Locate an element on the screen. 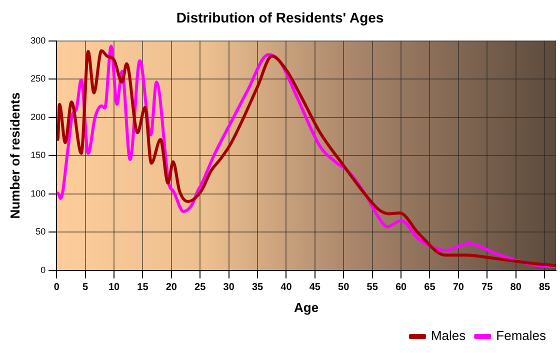 The image size is (560, 353). y-tick-label: 0 is located at coordinates (43, 269).